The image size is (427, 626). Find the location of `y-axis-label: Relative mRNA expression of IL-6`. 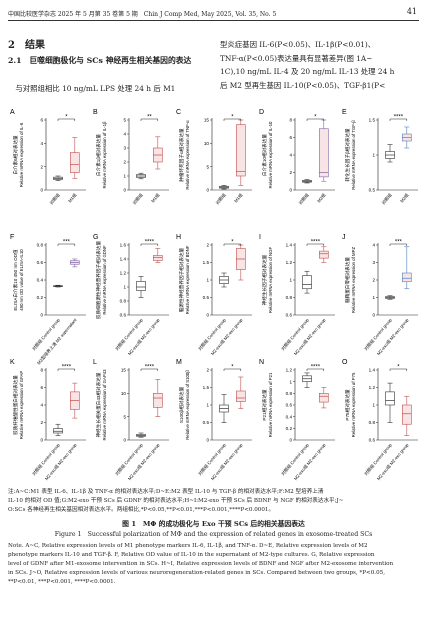

y-axis-label: Relative mRNA expression of IL-6 is located at coordinates (21, 154).